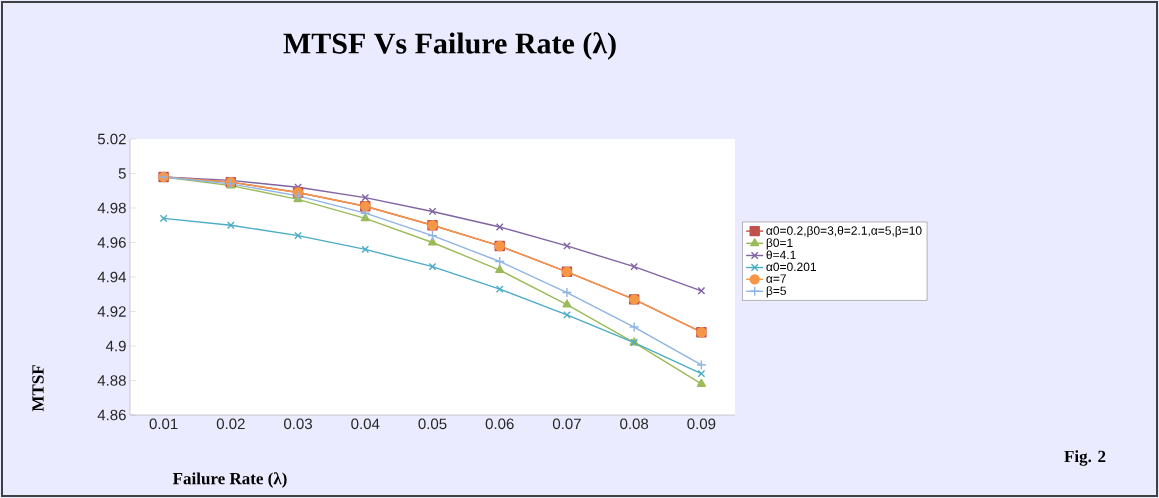  Describe the element at coordinates (163, 424) in the screenshot. I see `x-tick-label: 0.01` at that location.